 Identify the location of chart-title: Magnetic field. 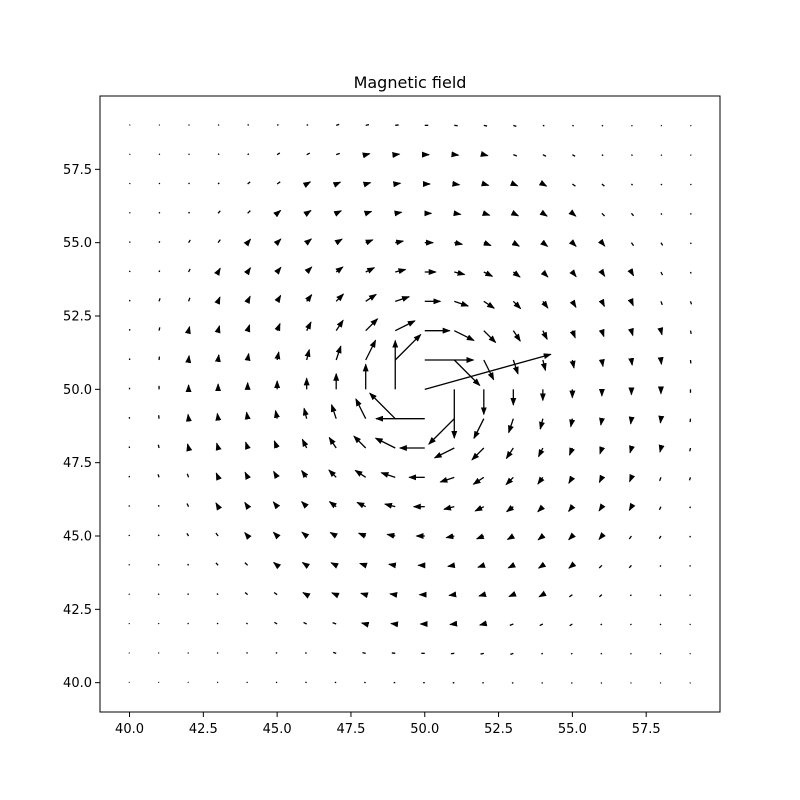
(410, 82).